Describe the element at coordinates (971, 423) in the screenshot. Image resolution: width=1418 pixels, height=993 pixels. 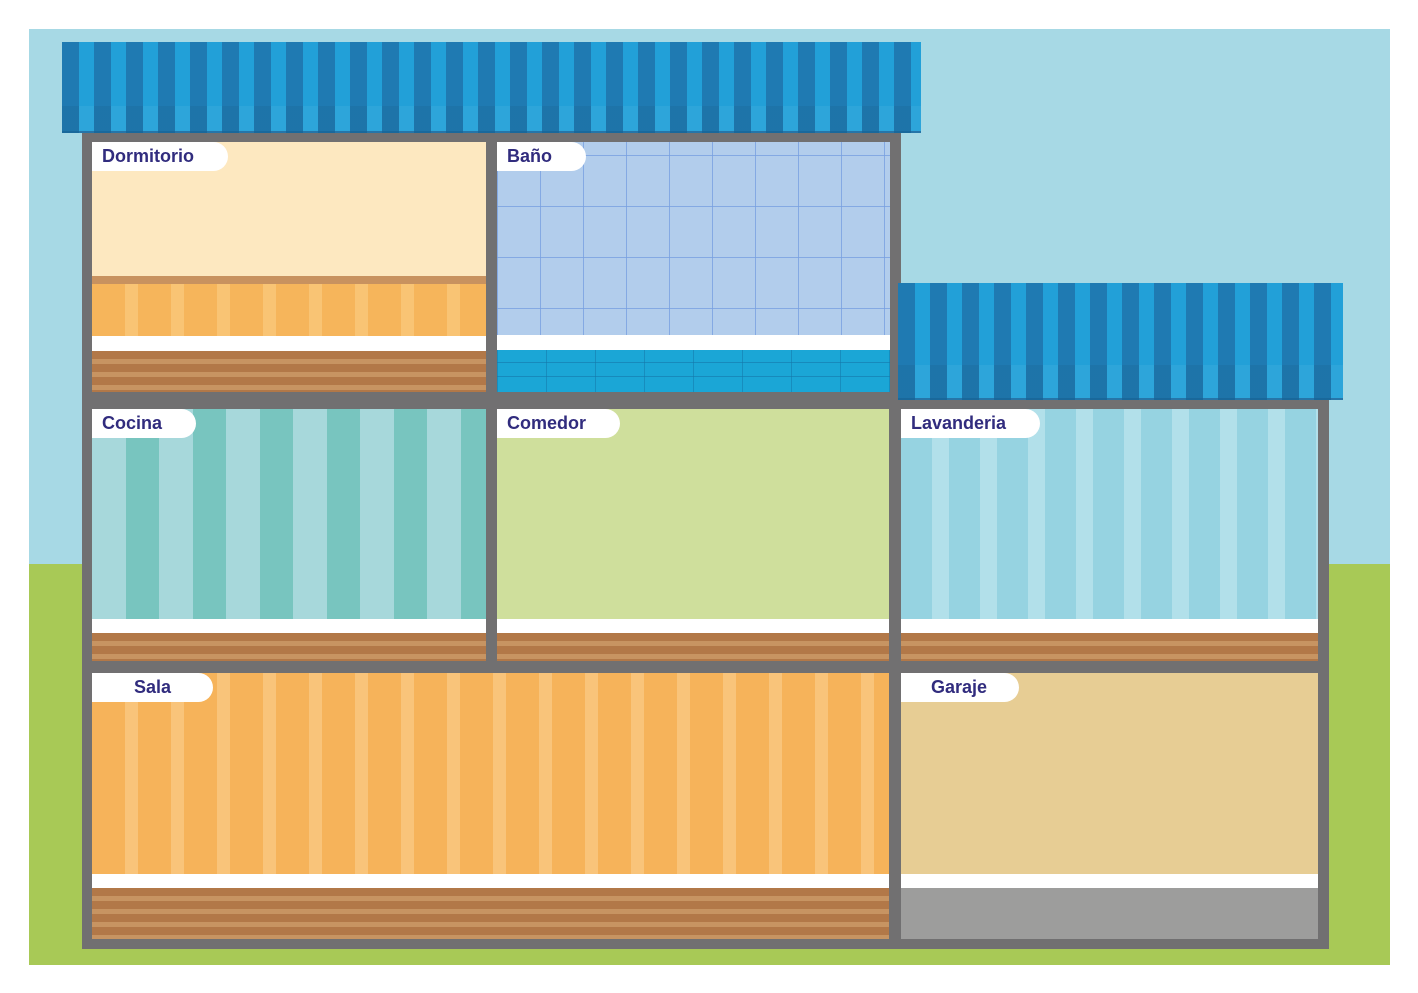
I see `room-label-lavanderia: Lavanderia` at that location.